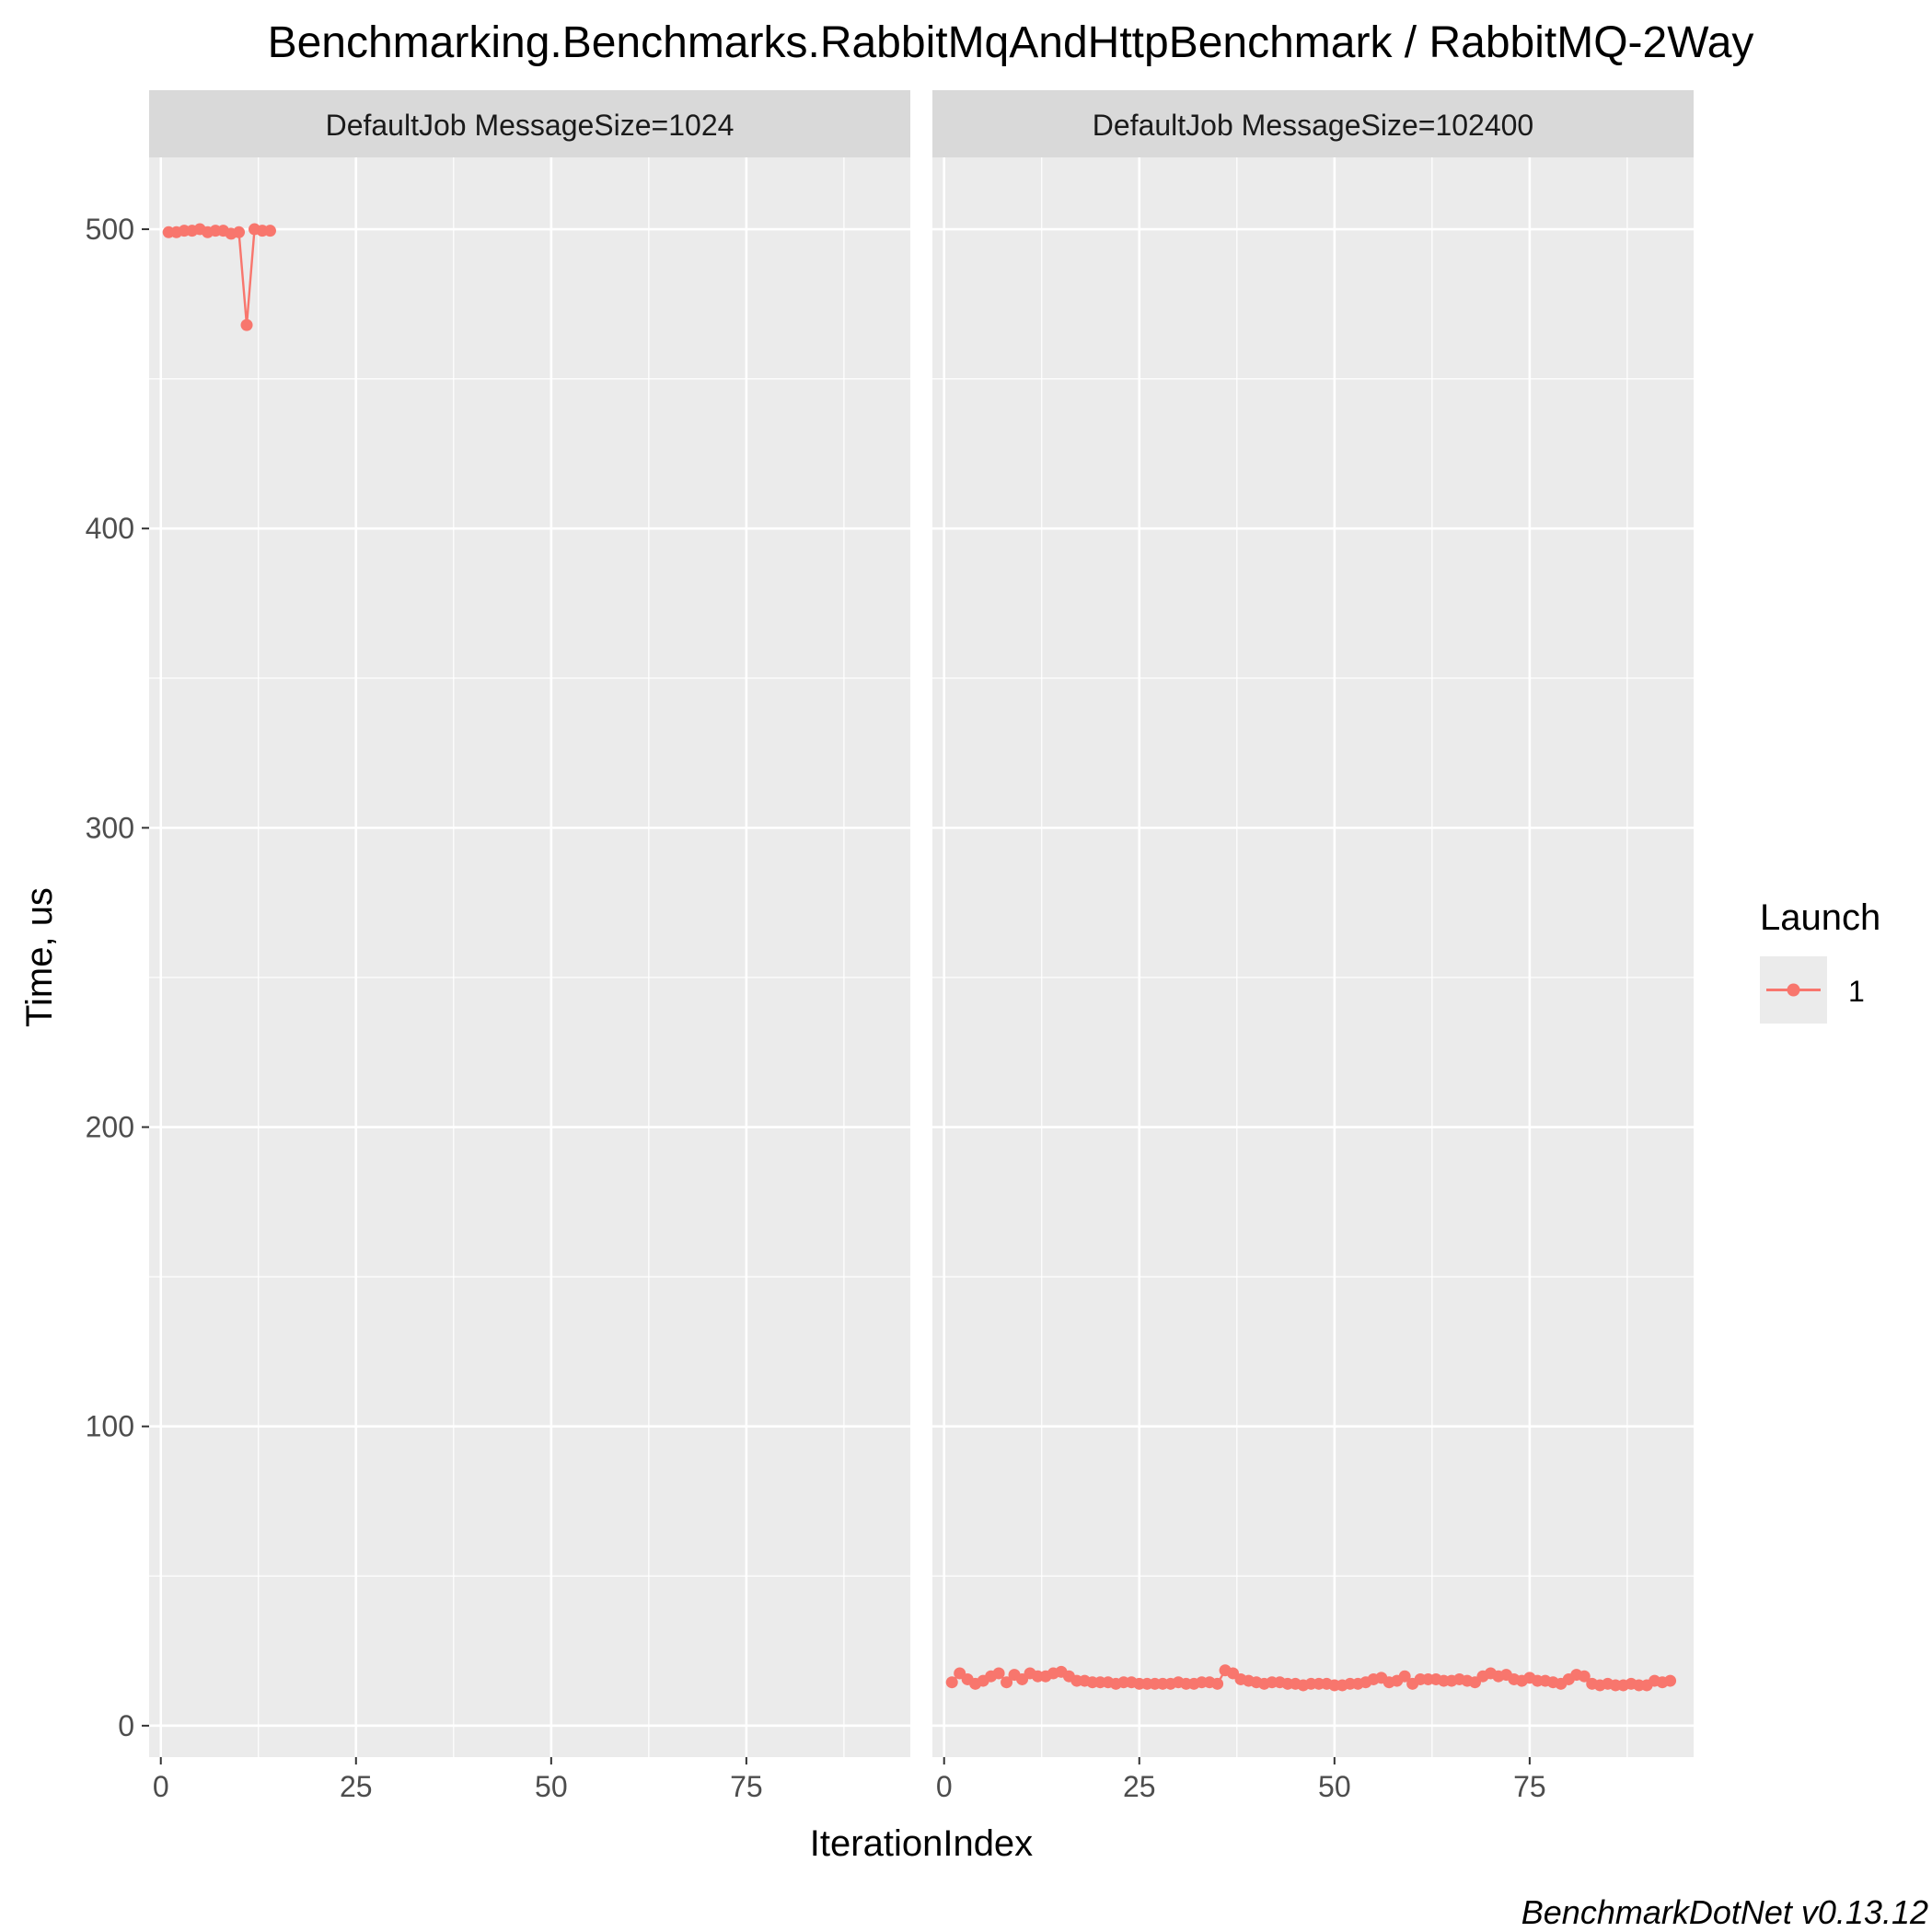  Describe the element at coordinates (1725, 1912) in the screenshot. I see `caption: BenchmarkDotNet v0.13.12` at that location.